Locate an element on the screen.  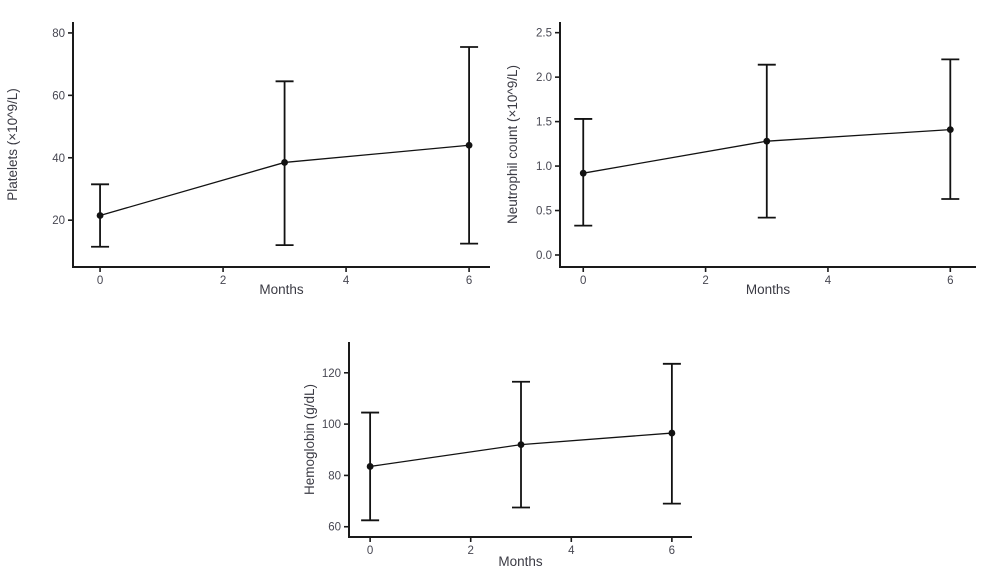
platelets-y-tick-label: 40 is located at coordinates (58, 159).